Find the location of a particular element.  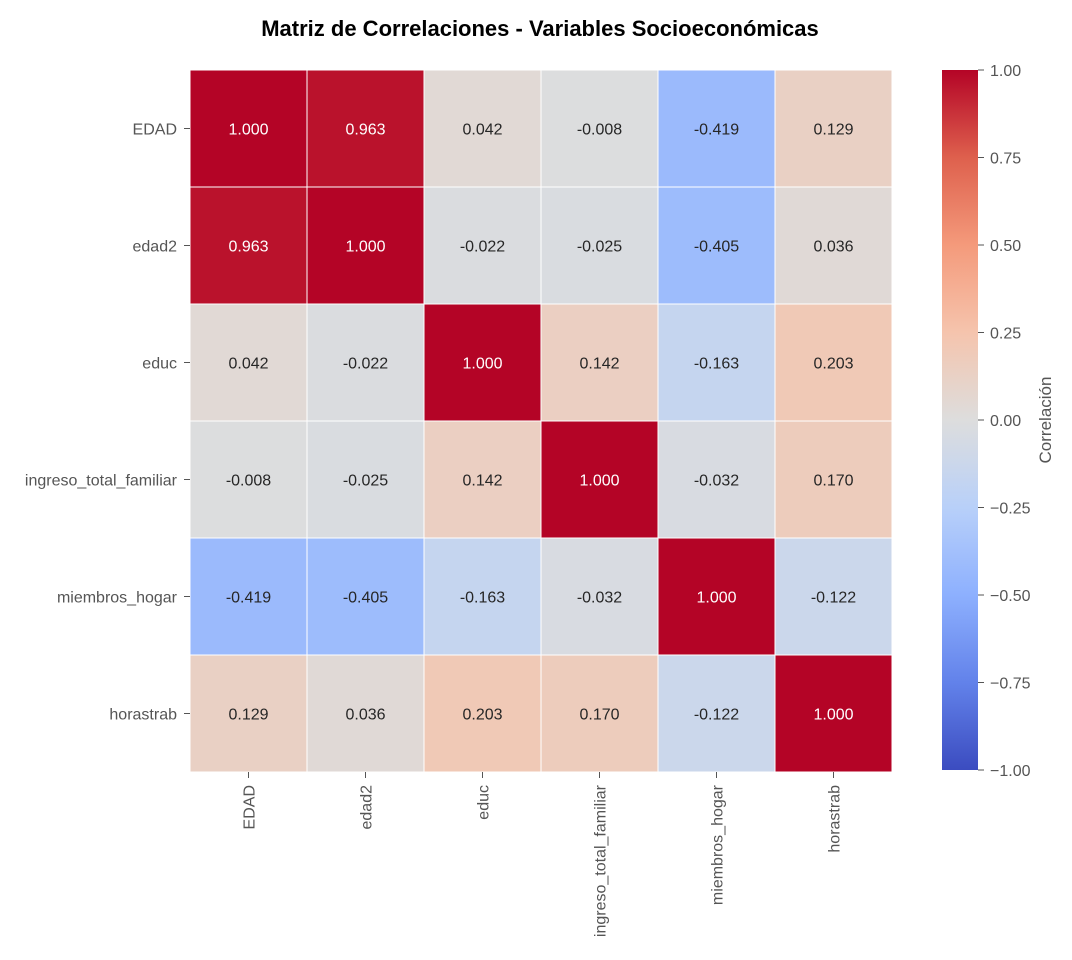

column-tick-label: EDAD is located at coordinates (250, 807).